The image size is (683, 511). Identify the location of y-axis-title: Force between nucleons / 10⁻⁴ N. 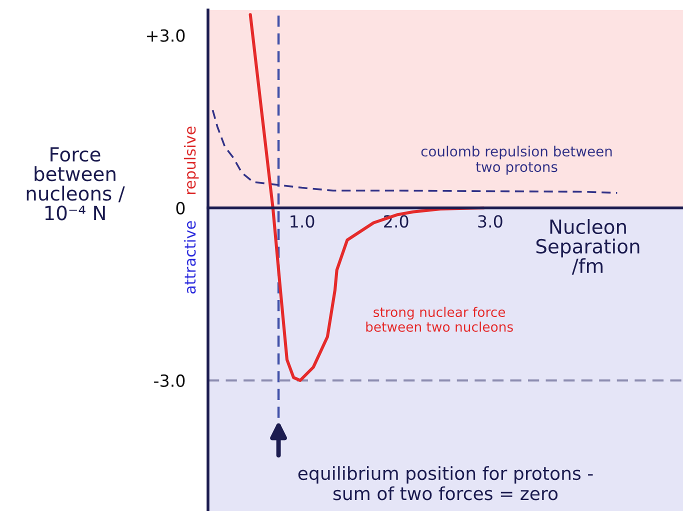
(75, 183).